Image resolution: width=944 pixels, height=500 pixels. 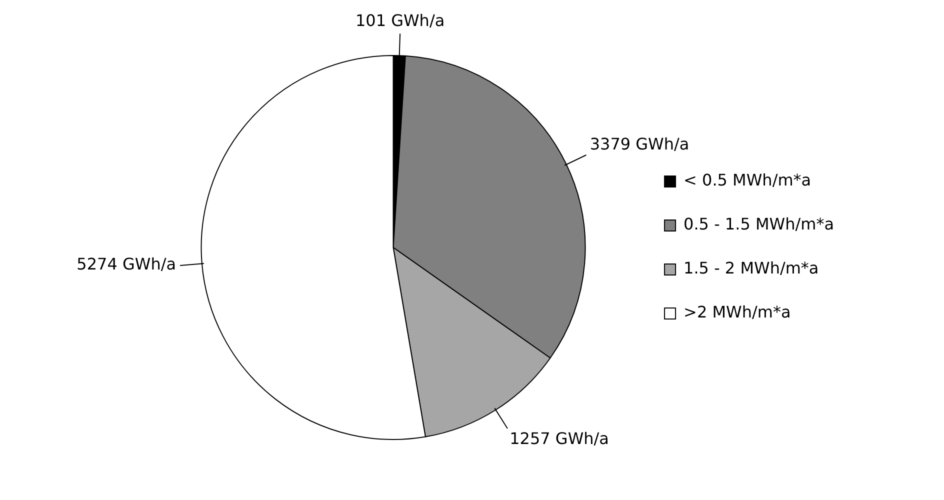 I want to click on data-label: 5274 GWh/a, so click(x=126, y=264).